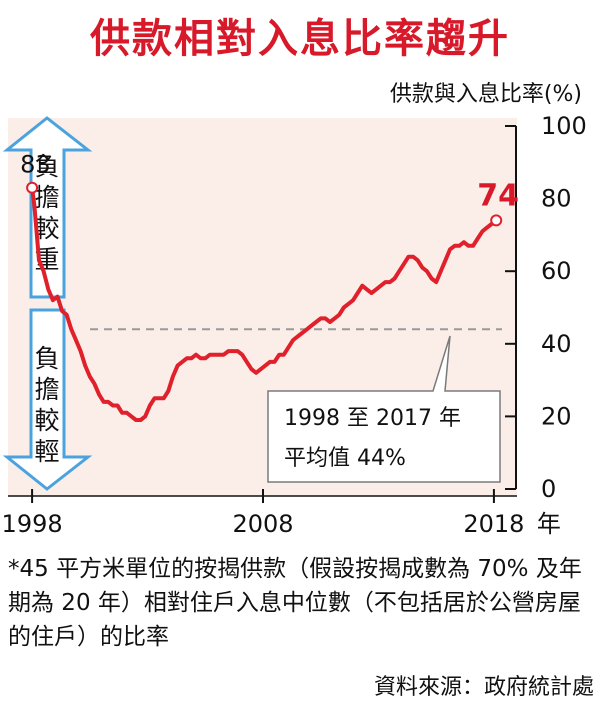 The width and height of the screenshot is (600, 707). I want to click on x-tick-label: 2018, so click(493, 524).